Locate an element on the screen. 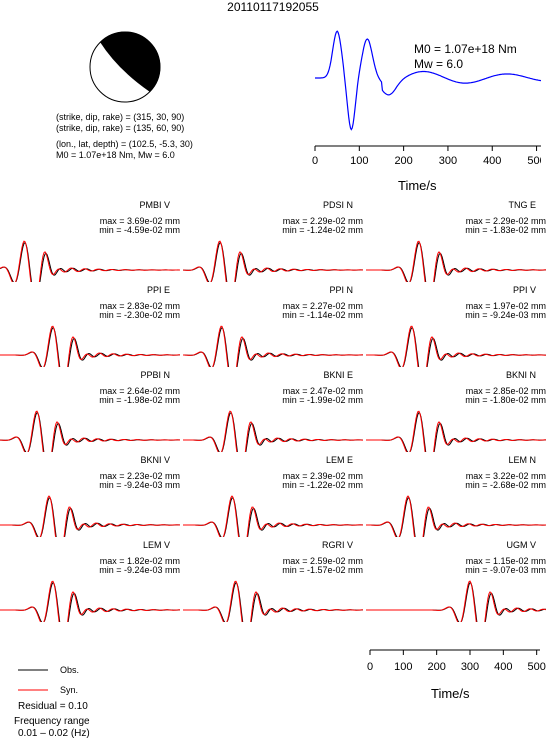 The image size is (546, 740). max-amplitude: max = 3.22e-02 mm is located at coordinates (505, 476).